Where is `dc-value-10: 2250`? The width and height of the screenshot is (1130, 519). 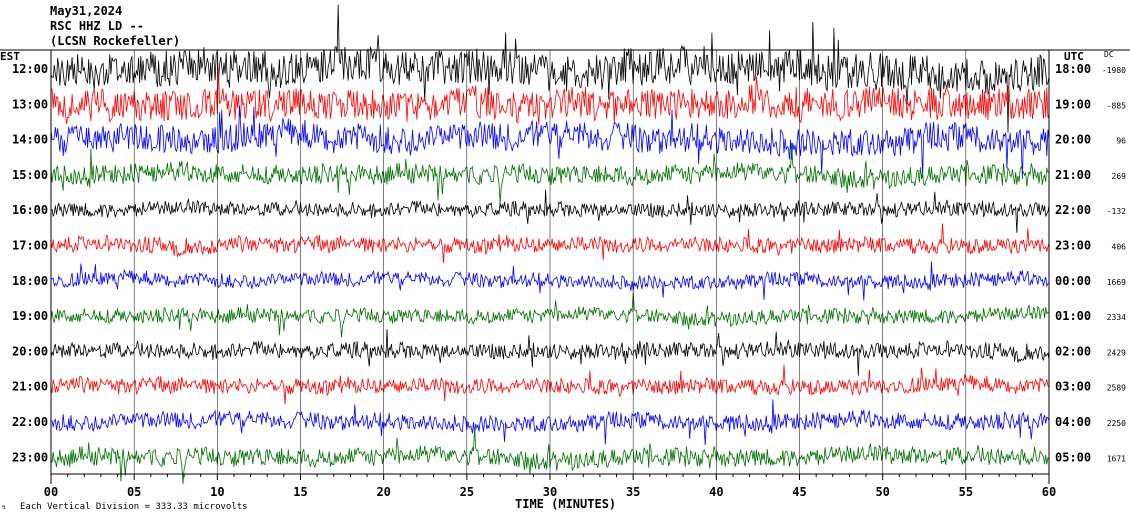
dc-value-10: 2250 is located at coordinates (1116, 423).